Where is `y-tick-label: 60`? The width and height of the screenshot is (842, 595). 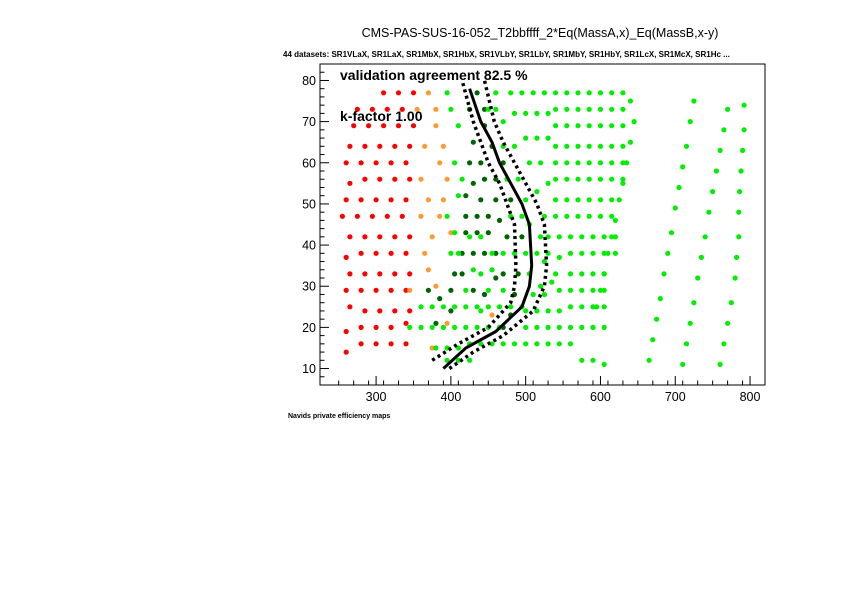 y-tick-label: 60 is located at coordinates (309, 163).